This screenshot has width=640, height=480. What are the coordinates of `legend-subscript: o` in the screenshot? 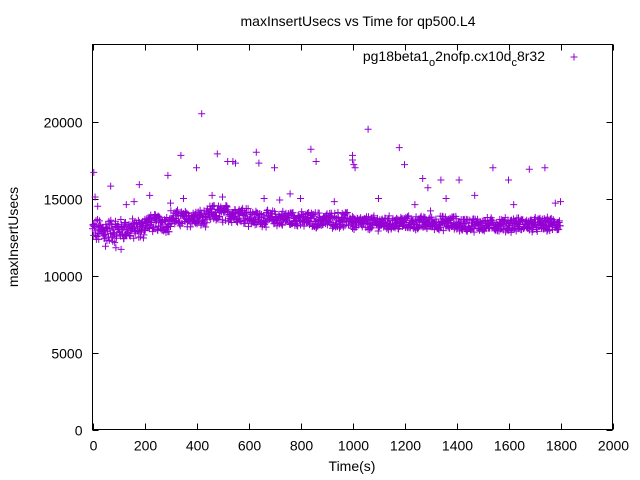 It's located at (432, 63).